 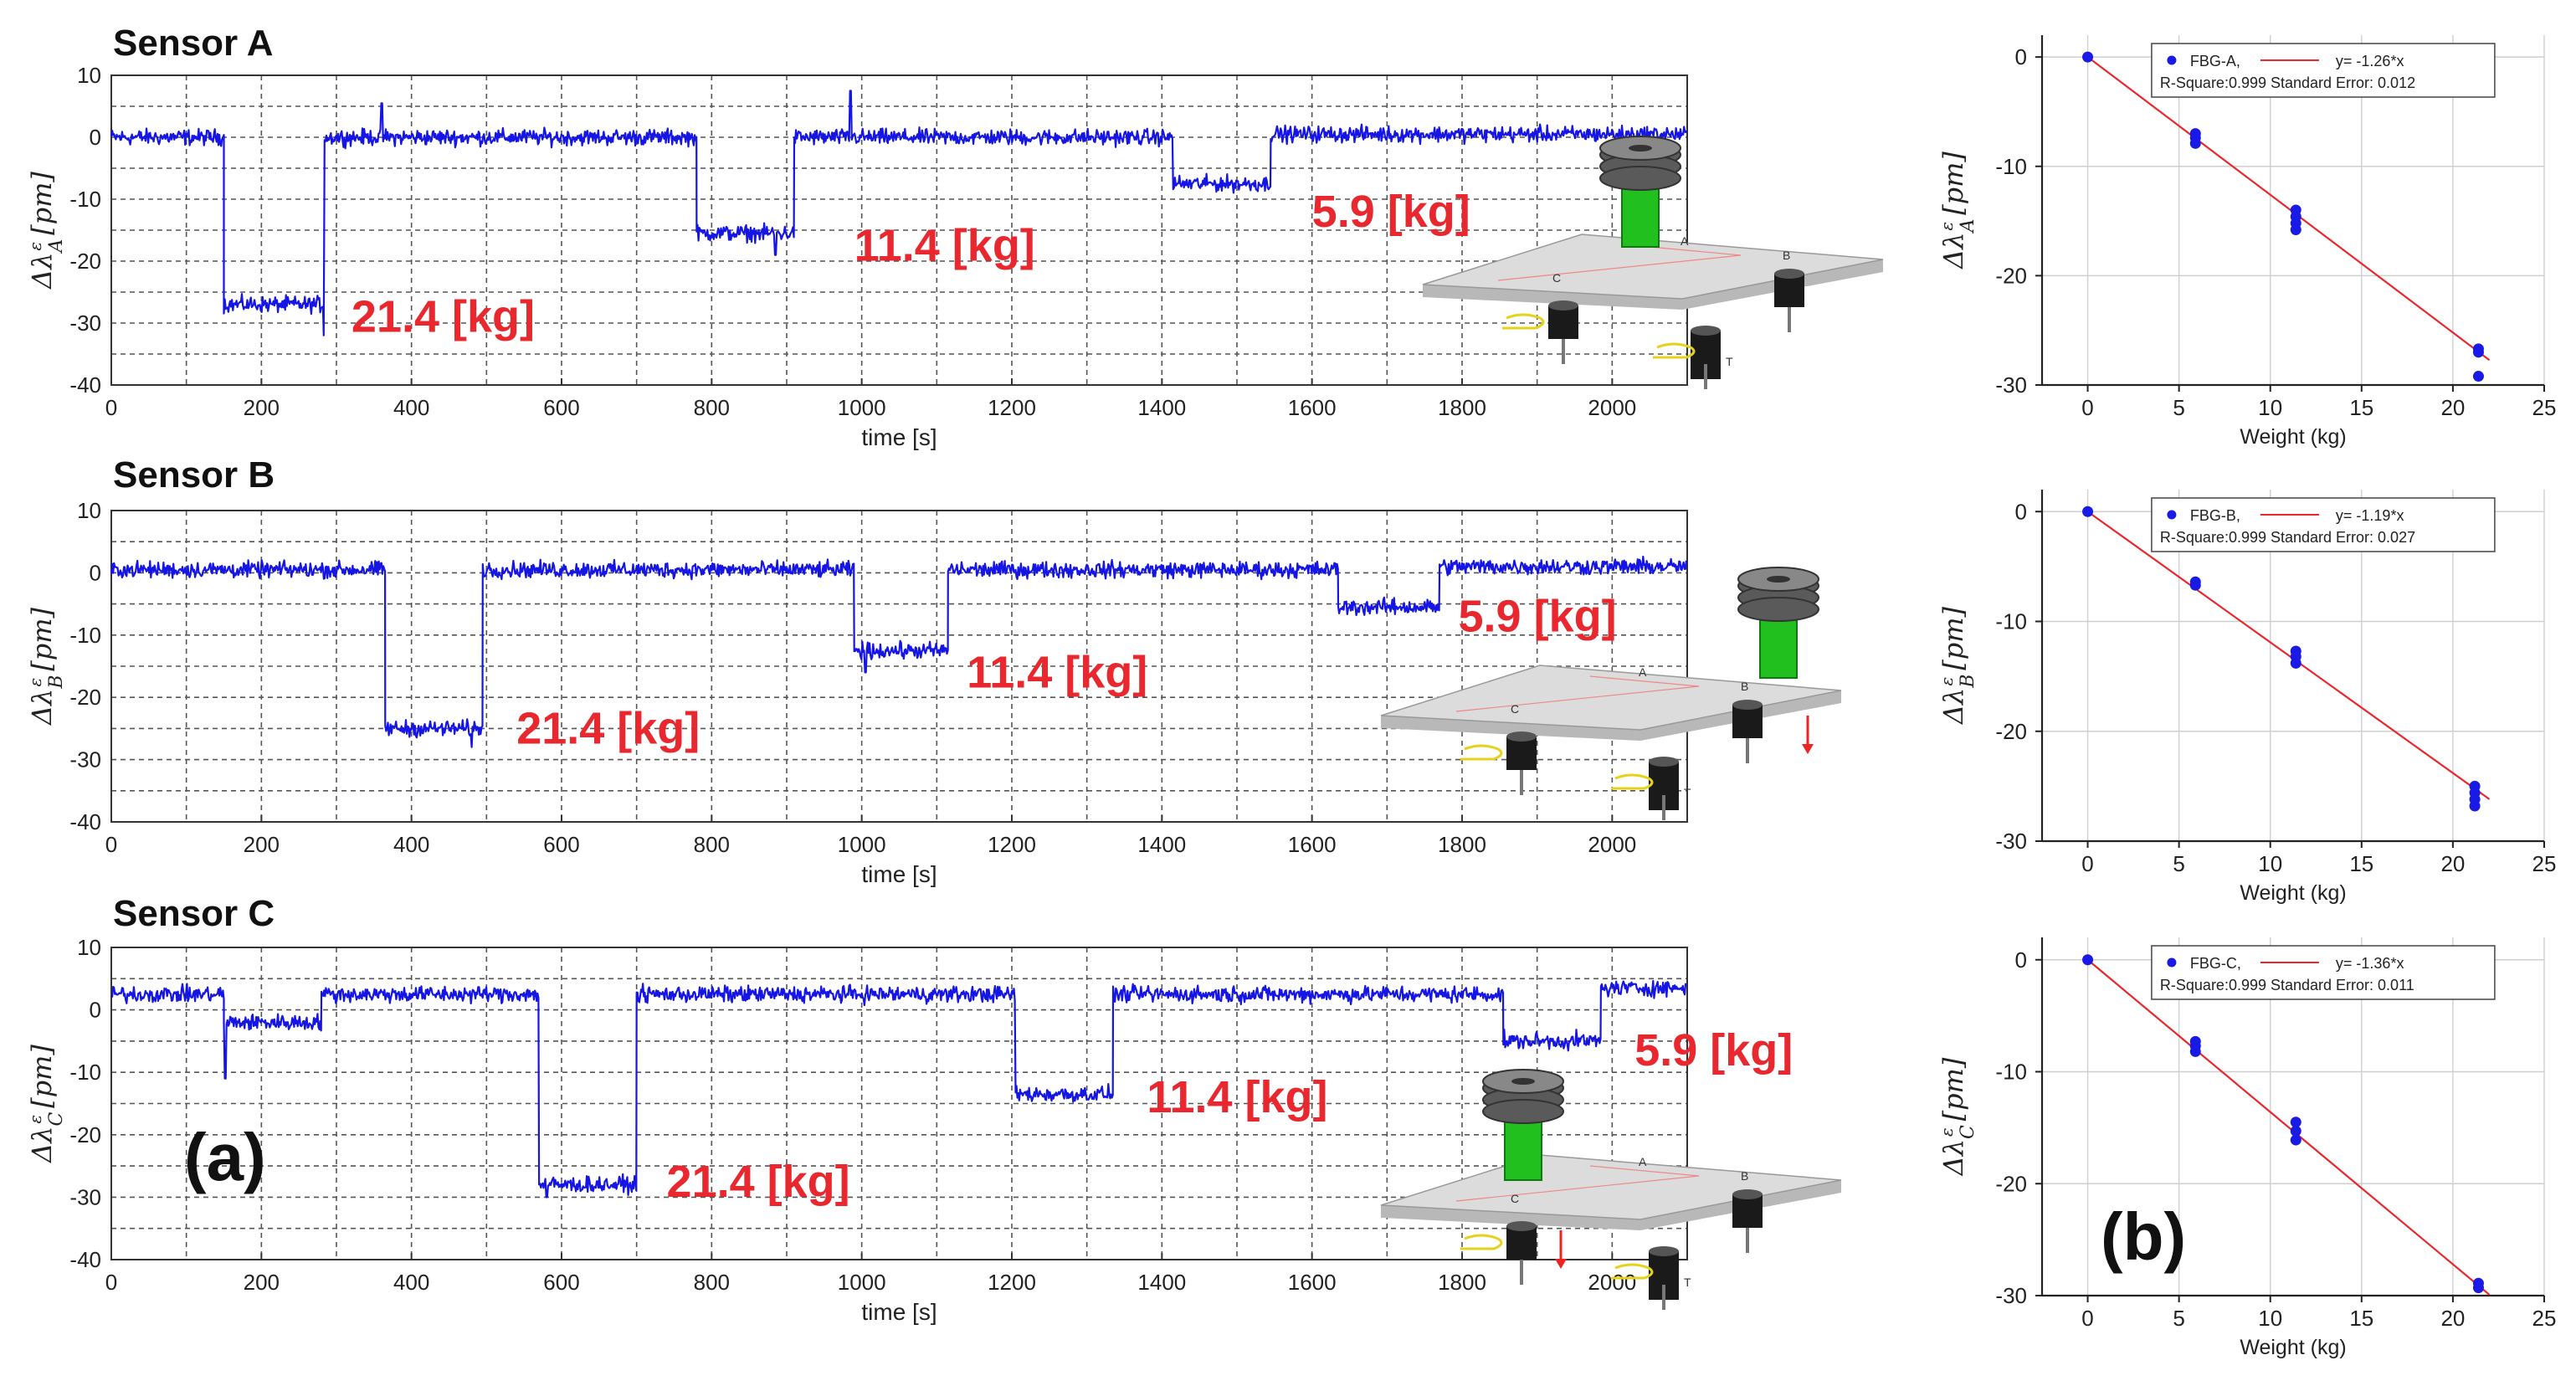 What do you see at coordinates (2087, 407) in the screenshot?
I see `x-tick-label: 0` at bounding box center [2087, 407].